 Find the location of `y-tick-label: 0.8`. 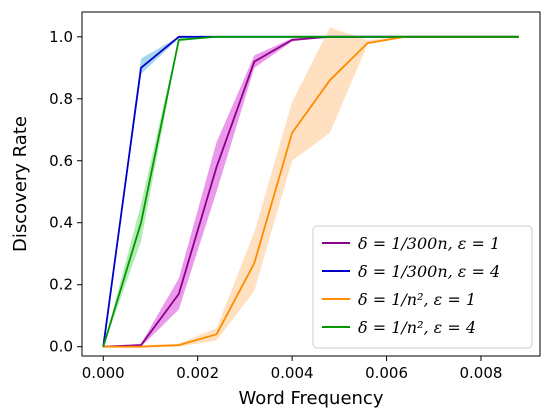

y-tick-label: 0.8 is located at coordinates (61, 99).